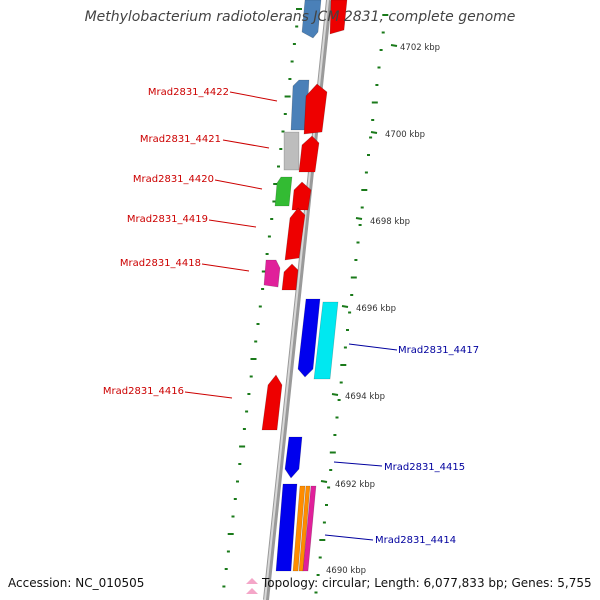 This screenshot has width=600, height=600. What do you see at coordinates (160, 263) in the screenshot?
I see `gene-label-mrad2831-4418: Mrad2831_4418` at bounding box center [160, 263].